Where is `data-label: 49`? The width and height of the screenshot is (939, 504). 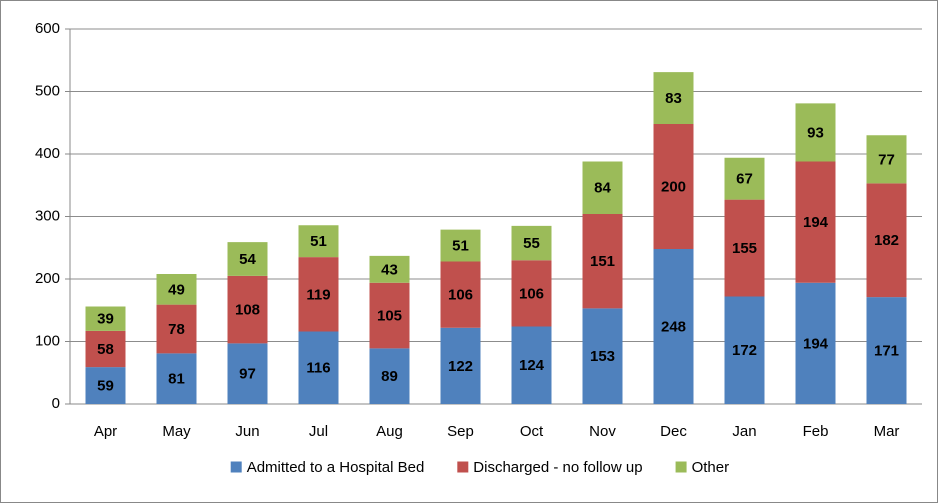 data-label: 49 is located at coordinates (176, 289).